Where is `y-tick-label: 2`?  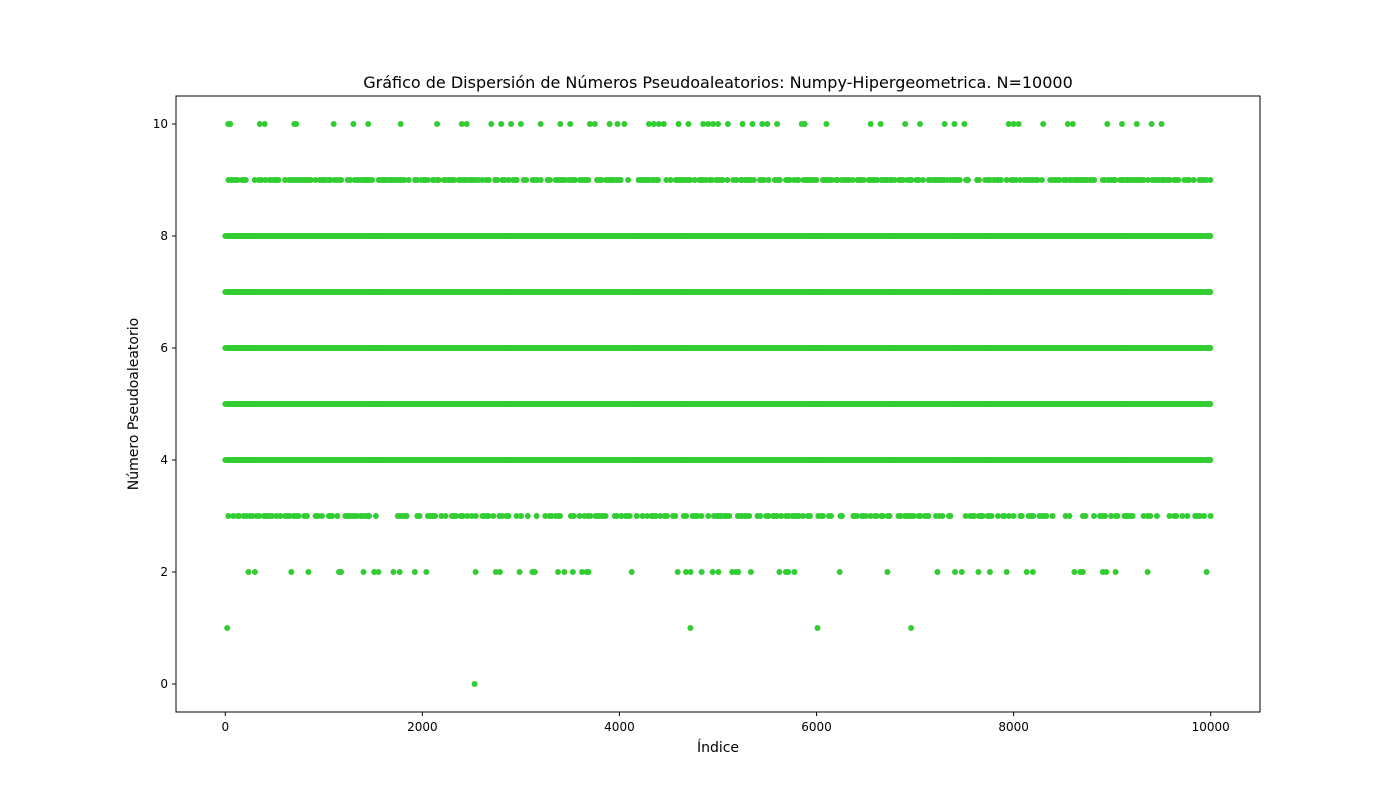 y-tick-label: 2 is located at coordinates (164, 572).